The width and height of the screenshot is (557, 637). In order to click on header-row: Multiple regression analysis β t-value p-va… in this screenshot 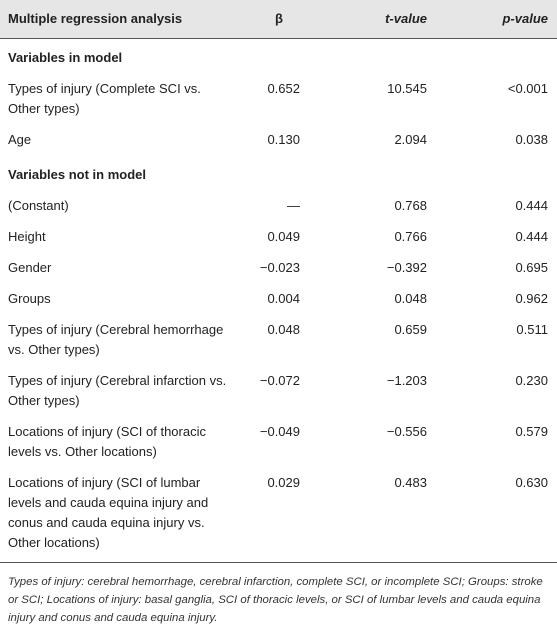, I will do `click(278, 19)`.